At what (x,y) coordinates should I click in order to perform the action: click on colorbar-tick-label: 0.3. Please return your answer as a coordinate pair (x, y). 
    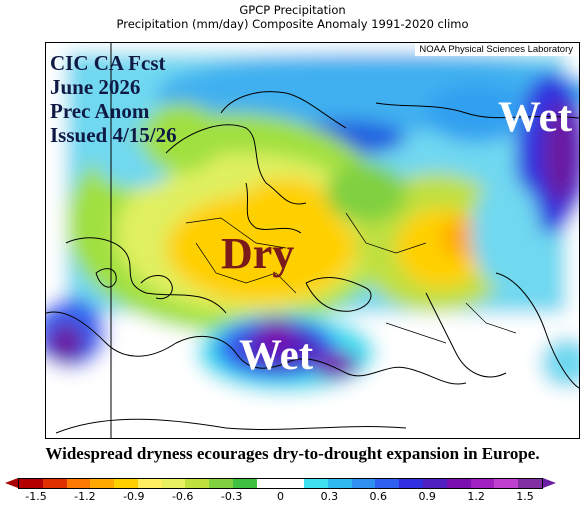
    Looking at the image, I should click on (329, 496).